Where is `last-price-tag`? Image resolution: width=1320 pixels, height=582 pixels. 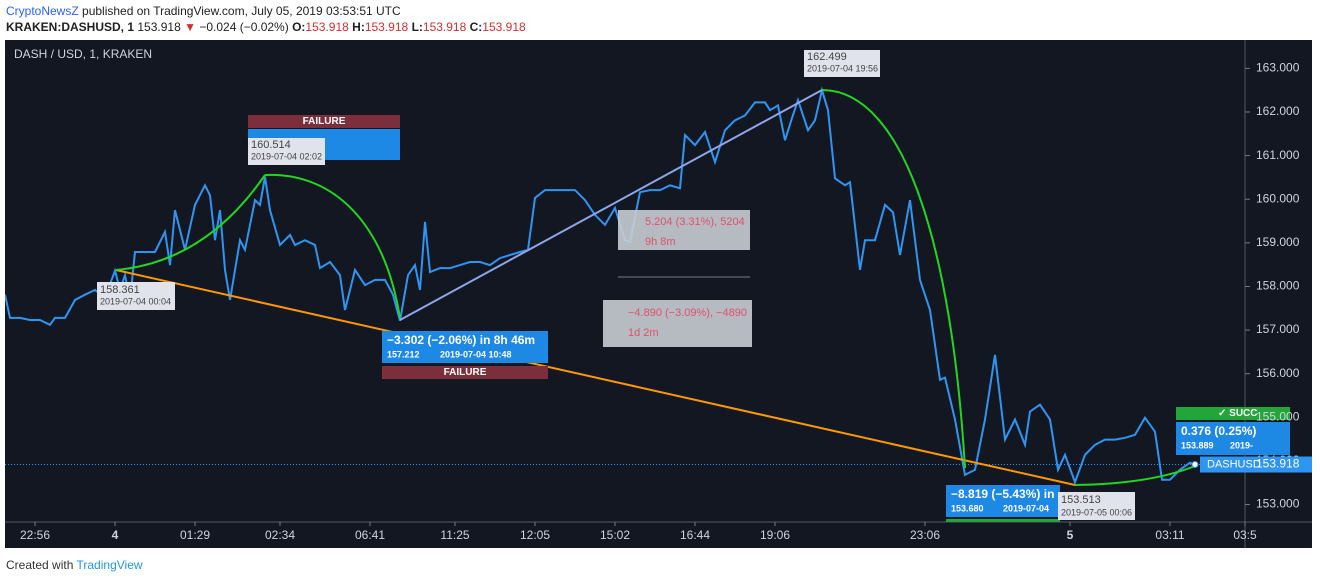 last-price-tag is located at coordinates (1256, 464).